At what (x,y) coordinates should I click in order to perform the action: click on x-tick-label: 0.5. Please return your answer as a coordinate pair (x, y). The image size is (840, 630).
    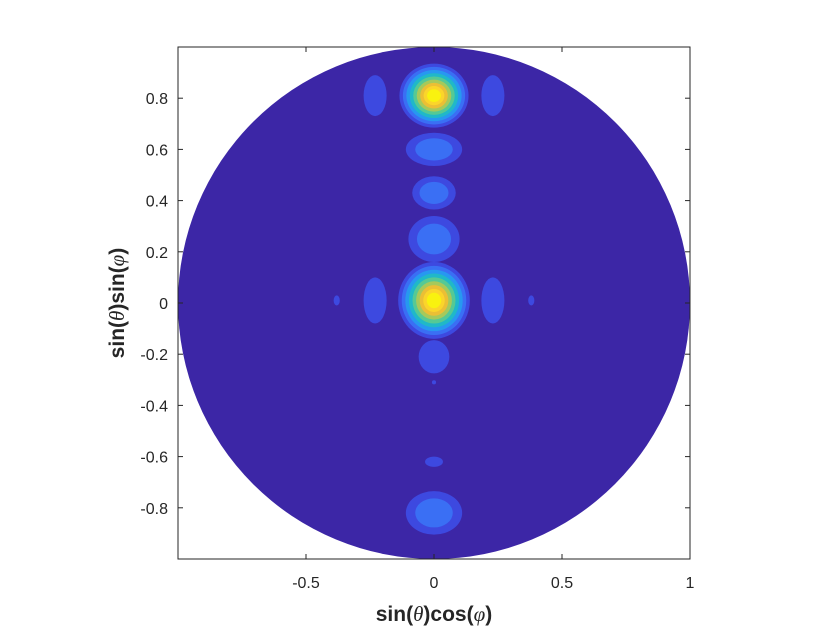
    Looking at the image, I should click on (562, 583).